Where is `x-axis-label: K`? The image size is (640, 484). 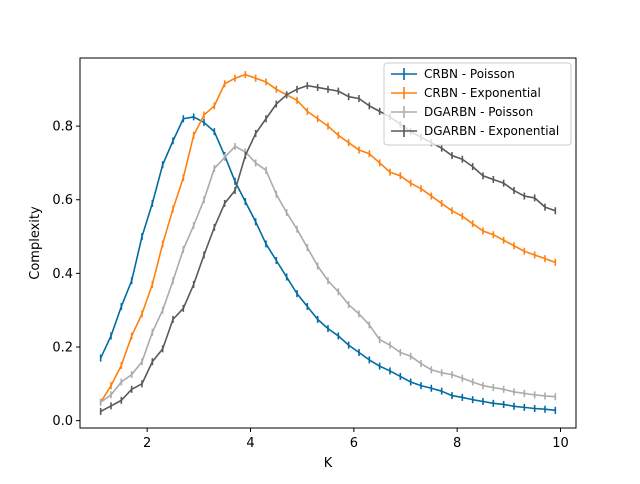
x-axis-label: K is located at coordinates (328, 463).